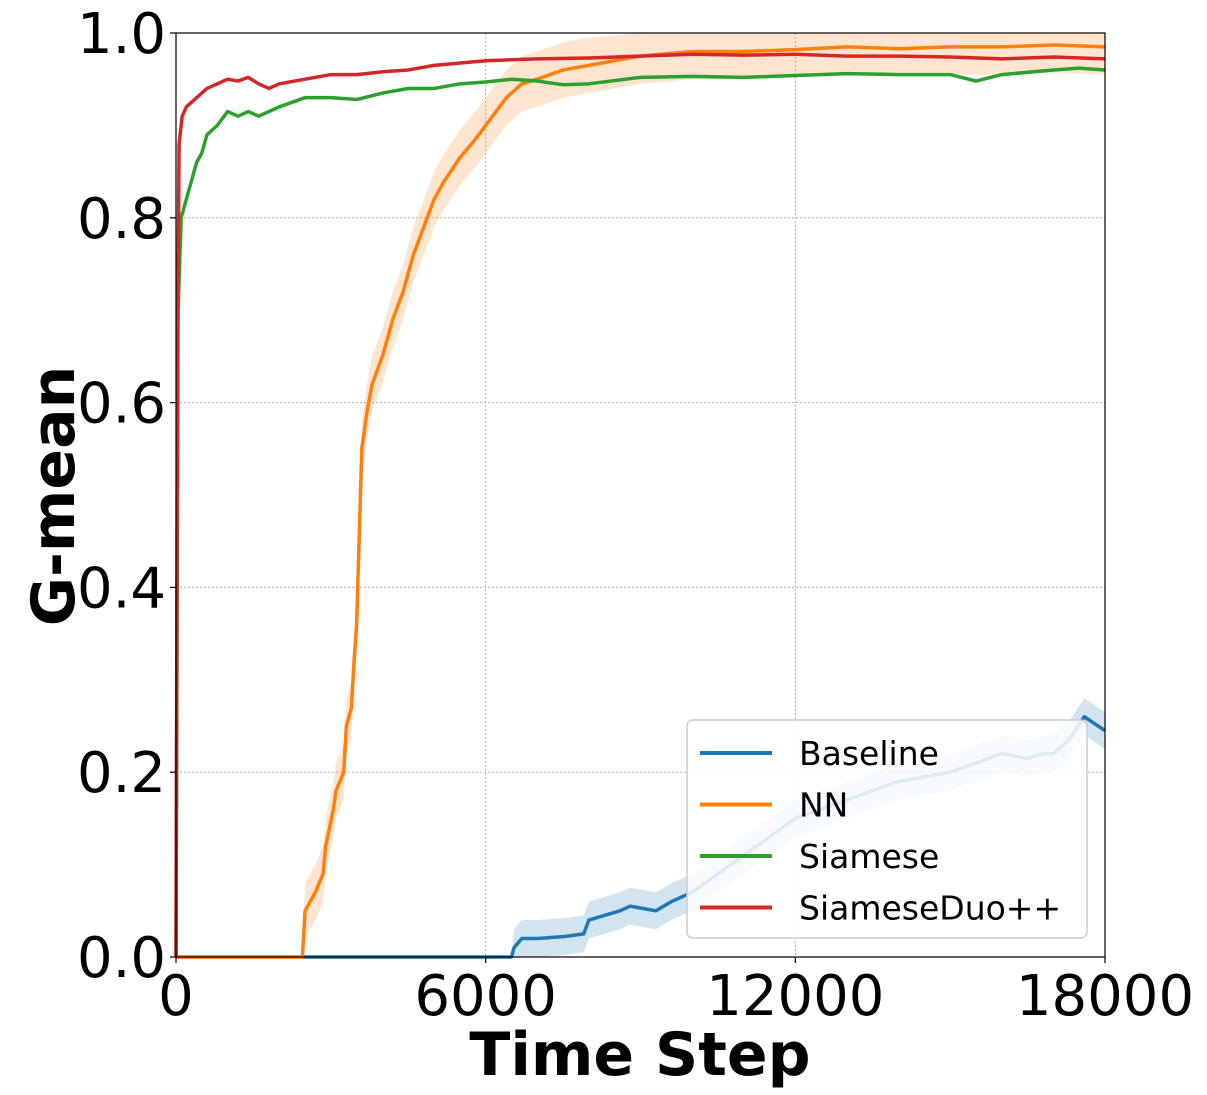  I want to click on y-tick-label: 0.8, so click(121, 219).